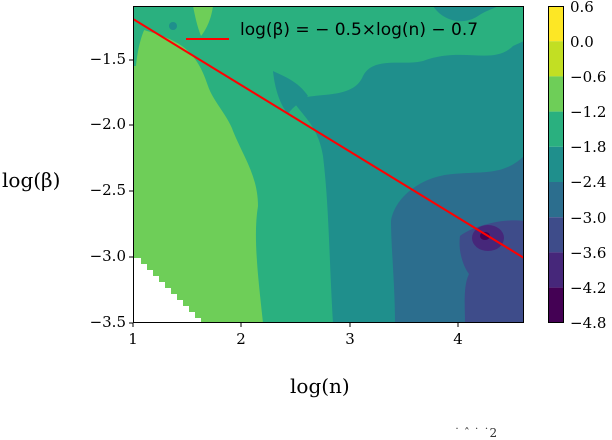 Image resolution: width=612 pixels, height=440 pixels. What do you see at coordinates (588, 218) in the screenshot?
I see `colorbar-tick: −3.0` at bounding box center [588, 218].